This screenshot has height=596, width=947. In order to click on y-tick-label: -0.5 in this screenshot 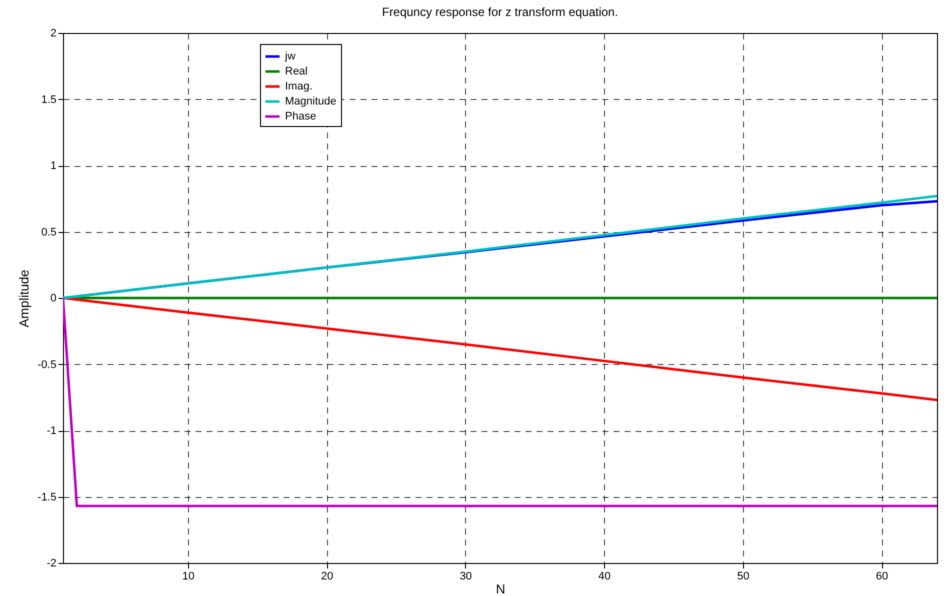, I will do `click(47, 364)`.